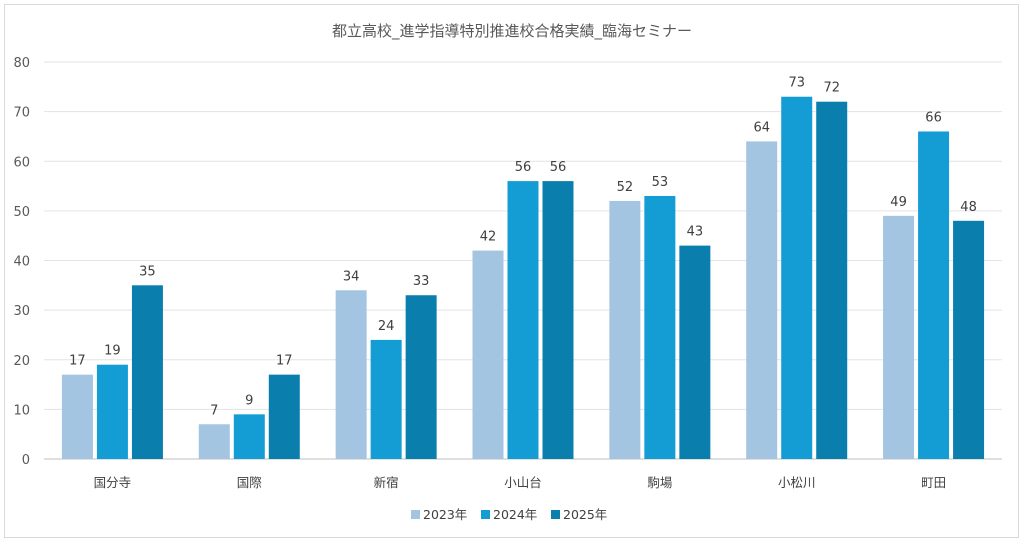 This screenshot has width=1024, height=543. I want to click on data-label: 52, so click(625, 187).